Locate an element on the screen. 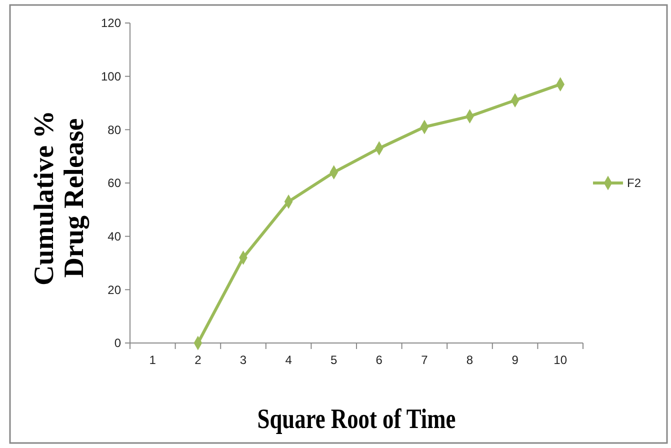 This screenshot has width=671, height=448. y-tick-label: 20 is located at coordinates (115, 289).